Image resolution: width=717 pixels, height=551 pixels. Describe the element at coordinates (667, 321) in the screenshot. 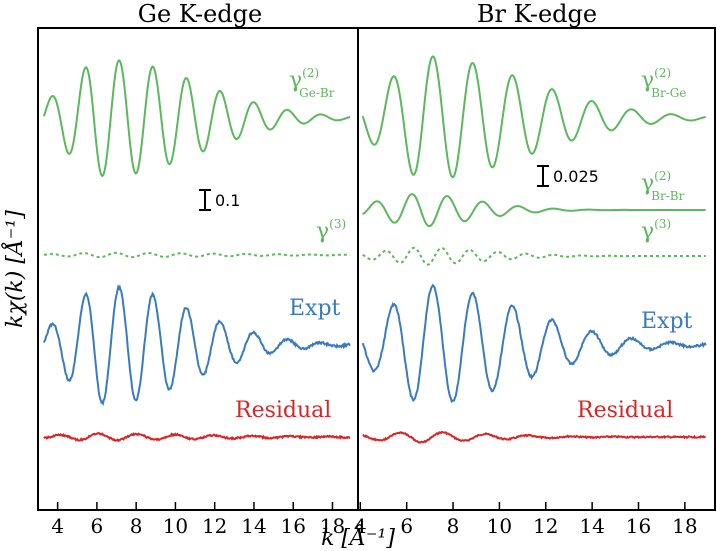

I see `label-expt-right: Expt` at that location.